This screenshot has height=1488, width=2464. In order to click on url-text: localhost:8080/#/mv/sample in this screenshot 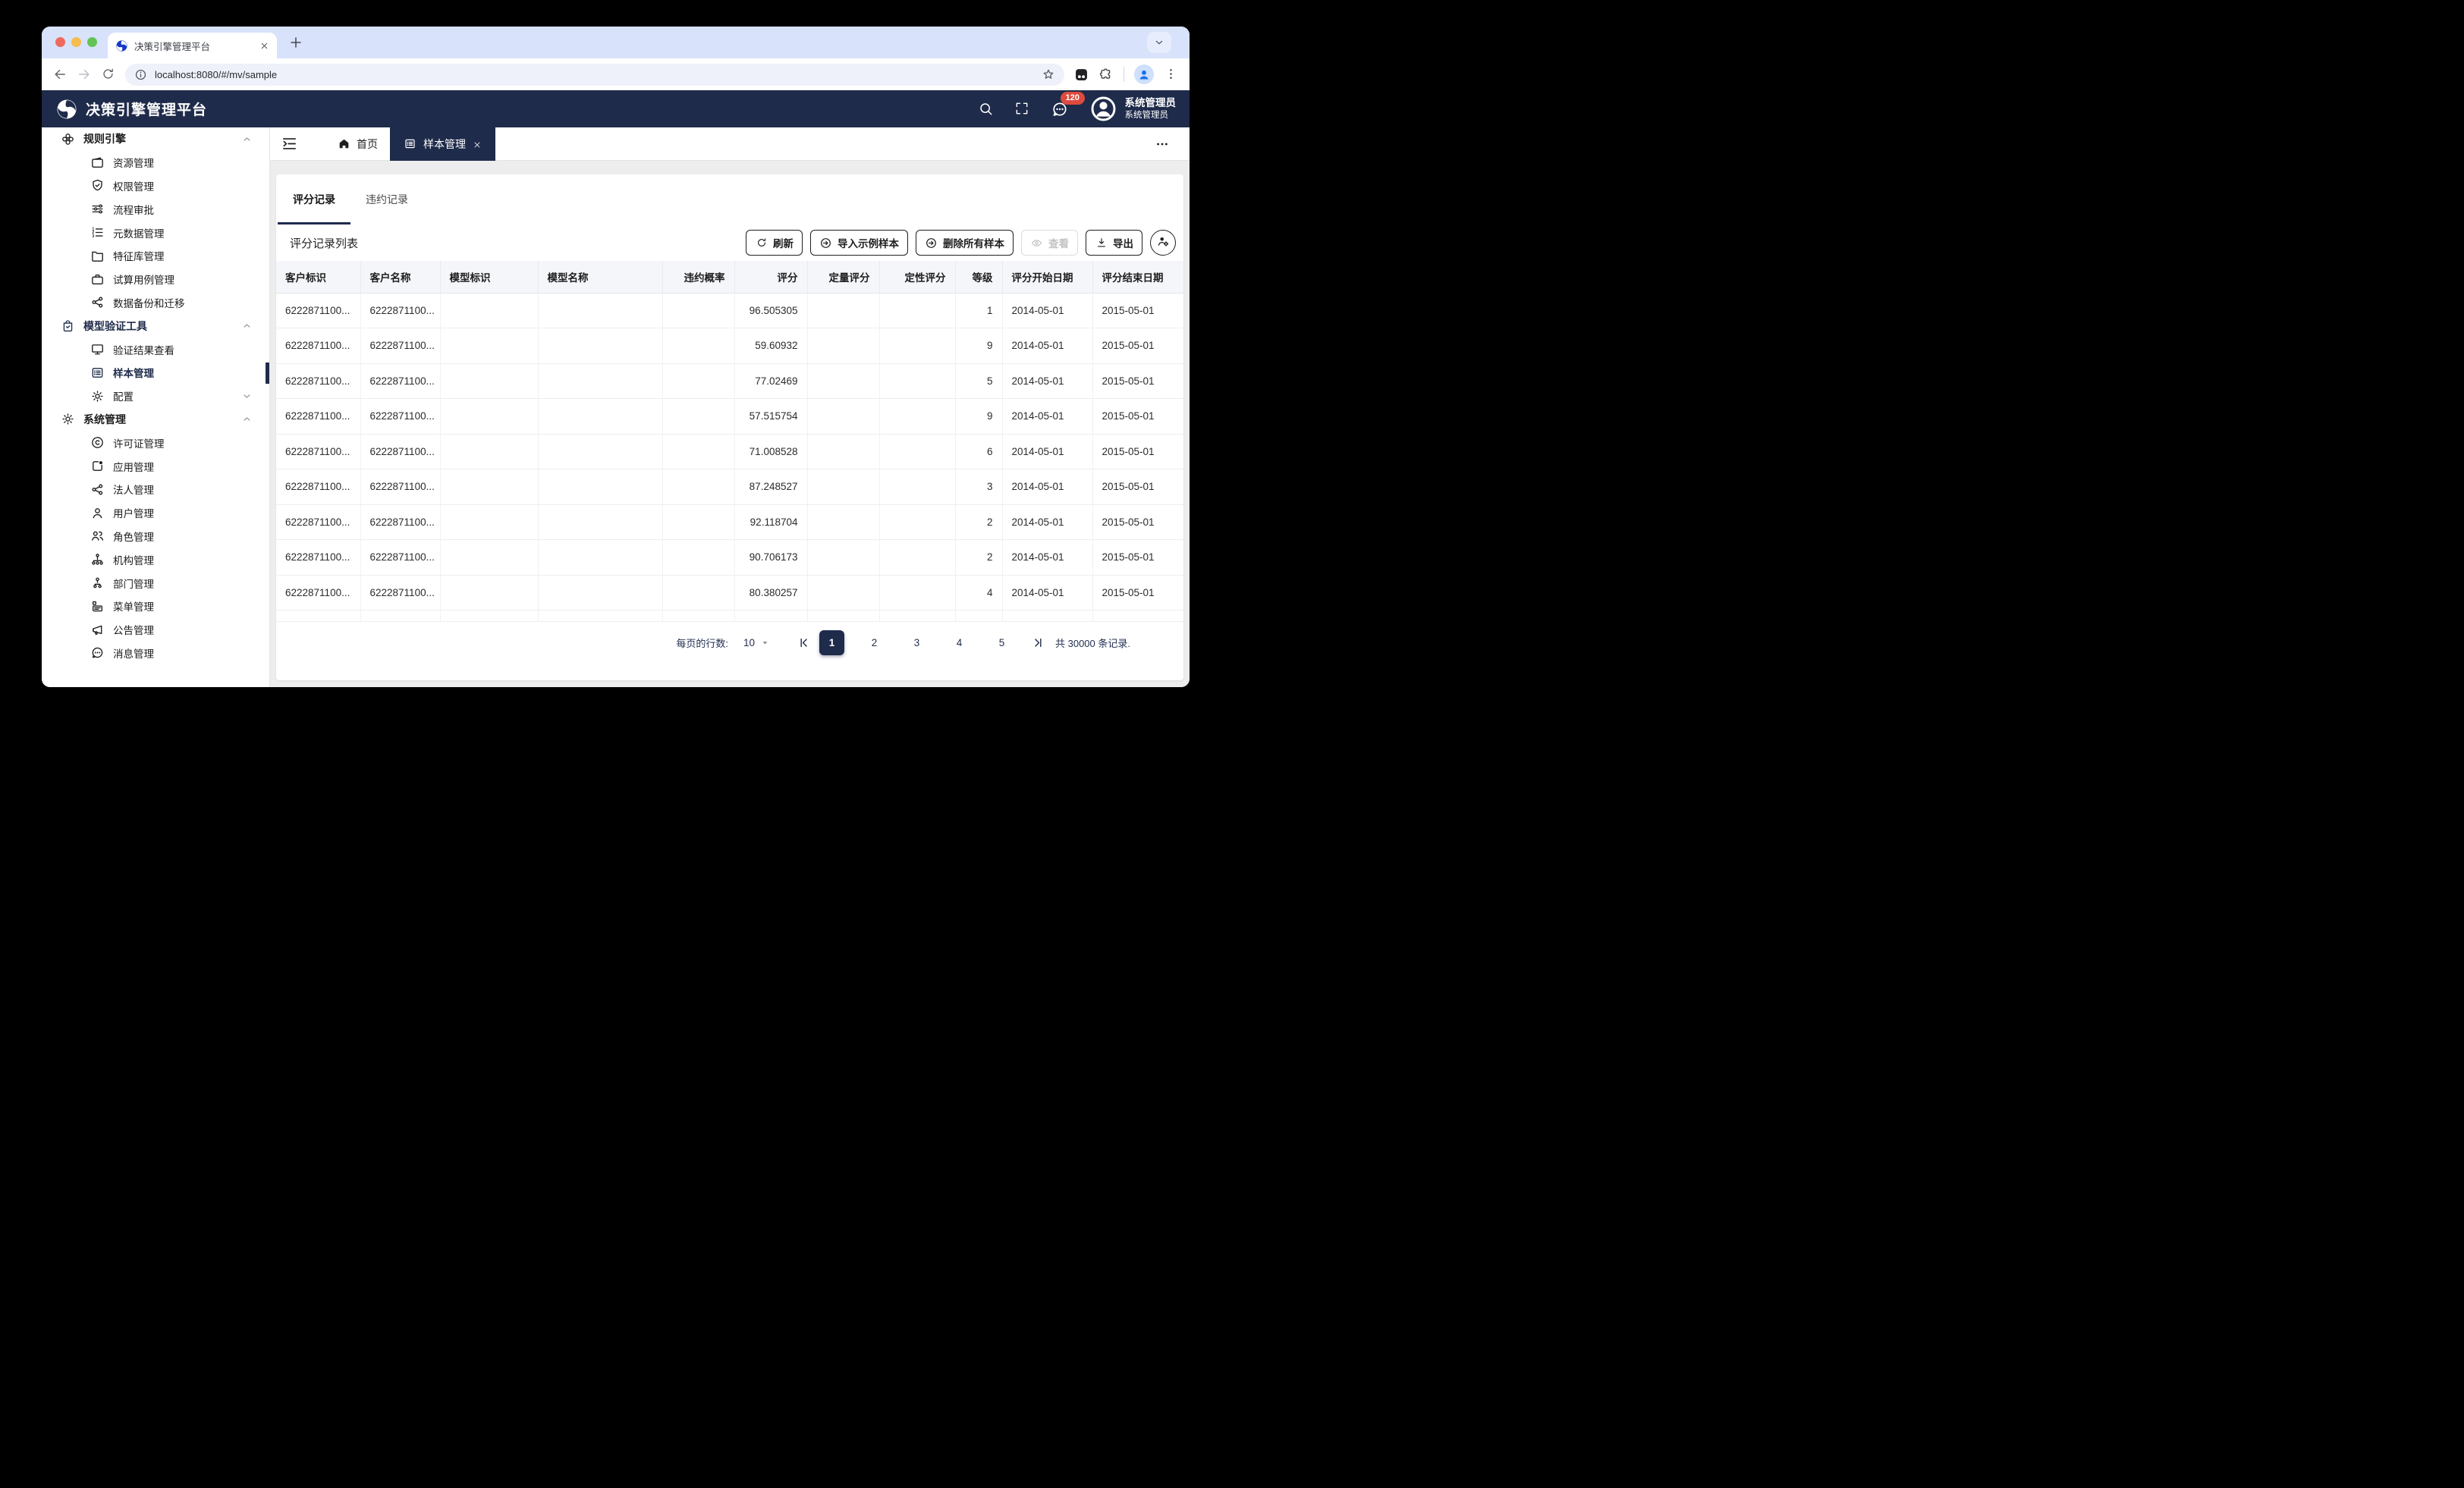, I will do `click(216, 74)`.